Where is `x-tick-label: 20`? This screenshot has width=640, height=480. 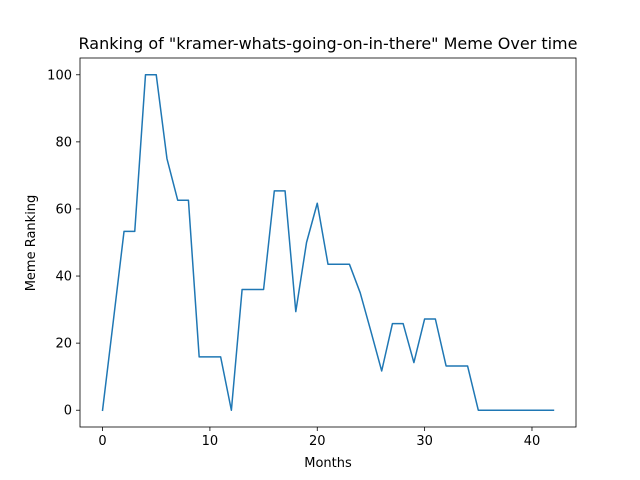
x-tick-label: 20 is located at coordinates (317, 441).